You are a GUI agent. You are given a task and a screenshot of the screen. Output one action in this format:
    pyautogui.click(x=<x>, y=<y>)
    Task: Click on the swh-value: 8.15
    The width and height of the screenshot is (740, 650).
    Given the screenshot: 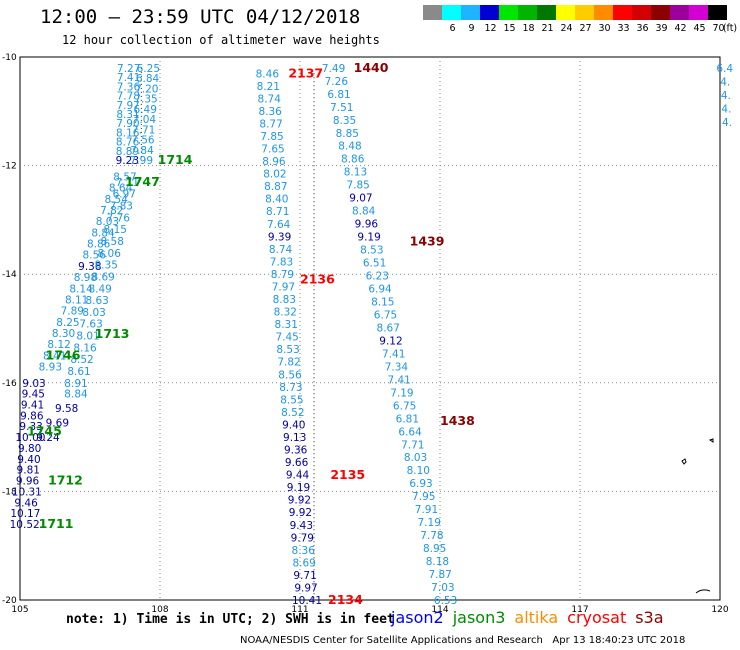 What is the action you would take?
    pyautogui.click(x=382, y=302)
    